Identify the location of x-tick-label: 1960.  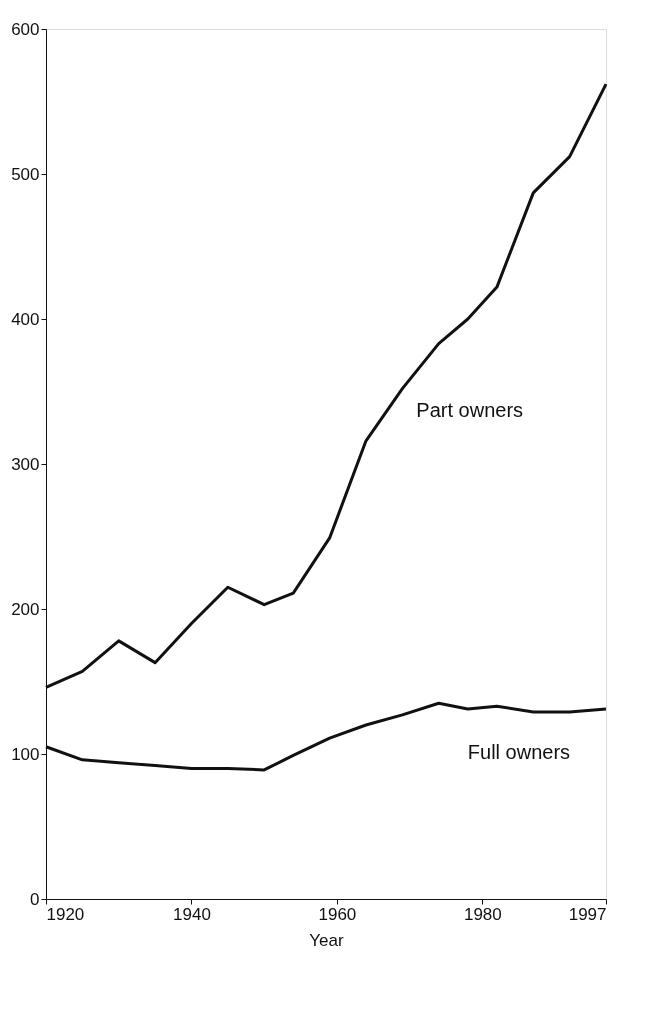
(337, 914).